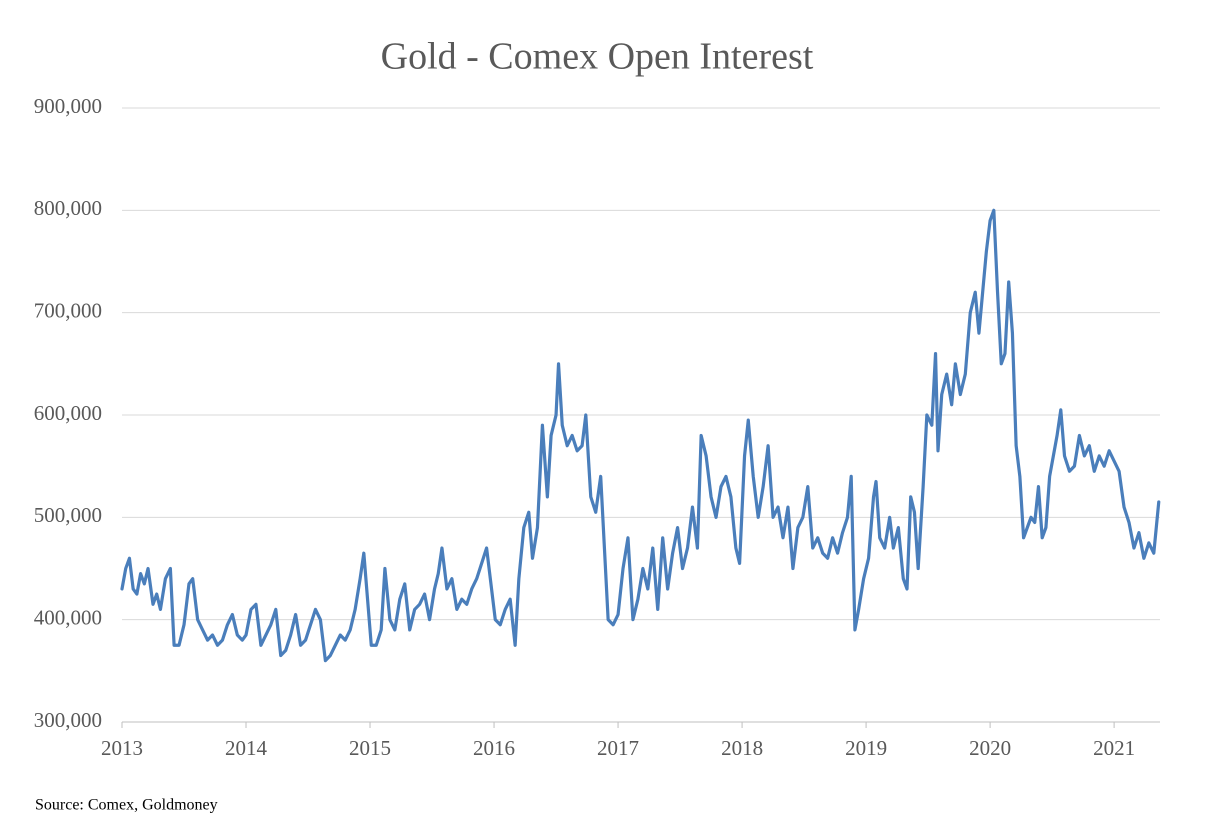 This screenshot has width=1232, height=834. What do you see at coordinates (68, 720) in the screenshot?
I see `y-tick-label: 300,000` at bounding box center [68, 720].